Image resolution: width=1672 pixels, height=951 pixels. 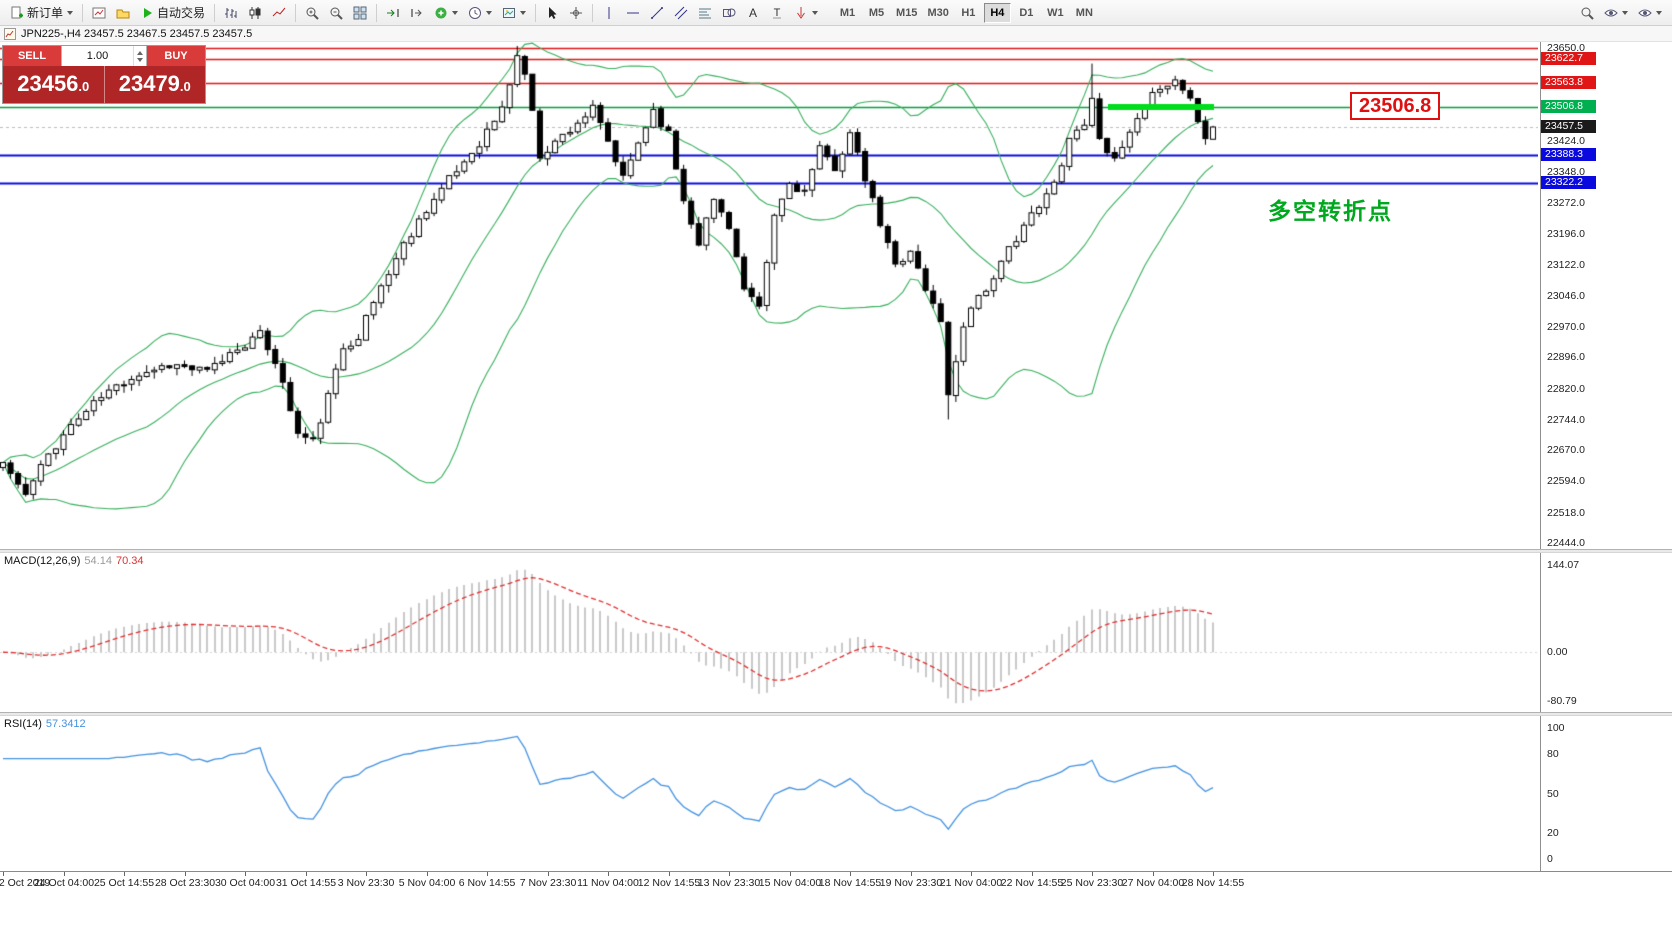 I want to click on rsi-axis-label: 50, so click(x=1553, y=793).